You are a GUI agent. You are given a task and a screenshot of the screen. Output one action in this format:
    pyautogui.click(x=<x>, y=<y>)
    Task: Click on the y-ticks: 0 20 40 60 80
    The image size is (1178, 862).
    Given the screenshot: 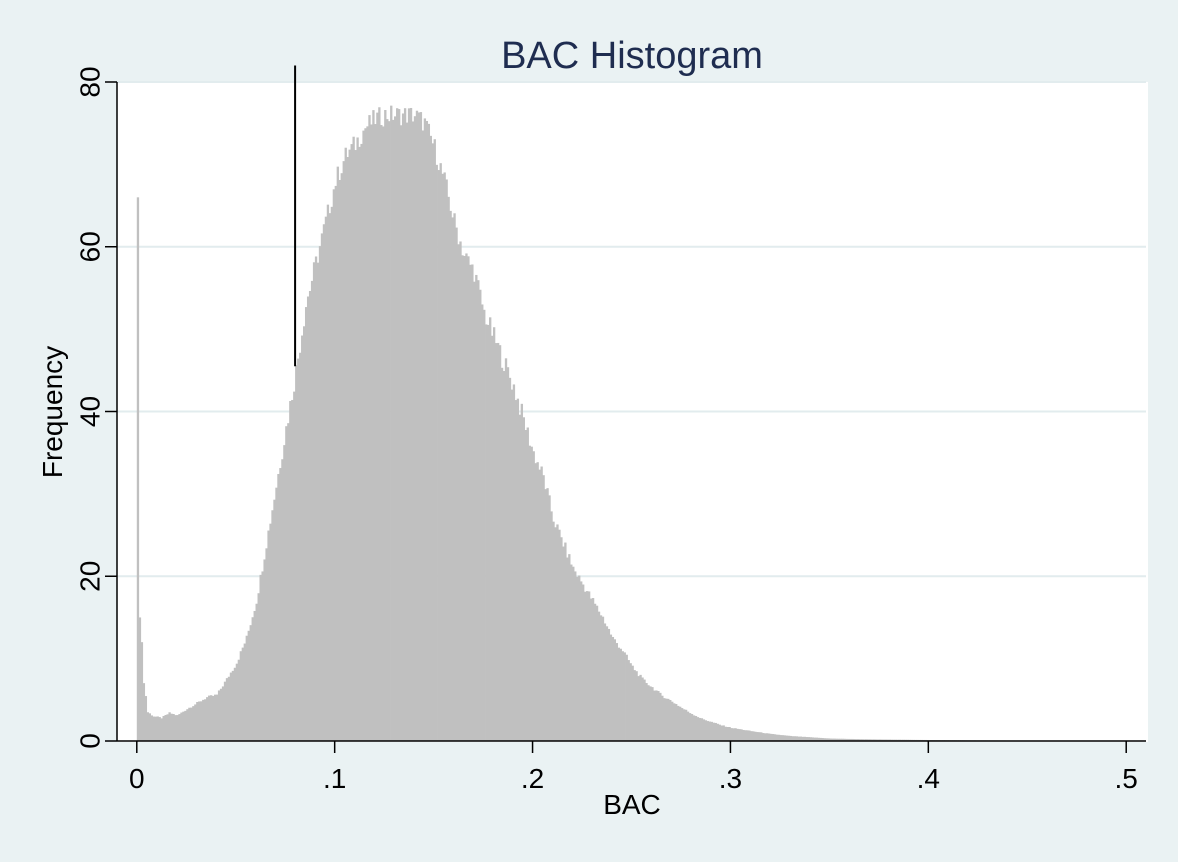 What is the action you would take?
    pyautogui.click(x=95, y=407)
    